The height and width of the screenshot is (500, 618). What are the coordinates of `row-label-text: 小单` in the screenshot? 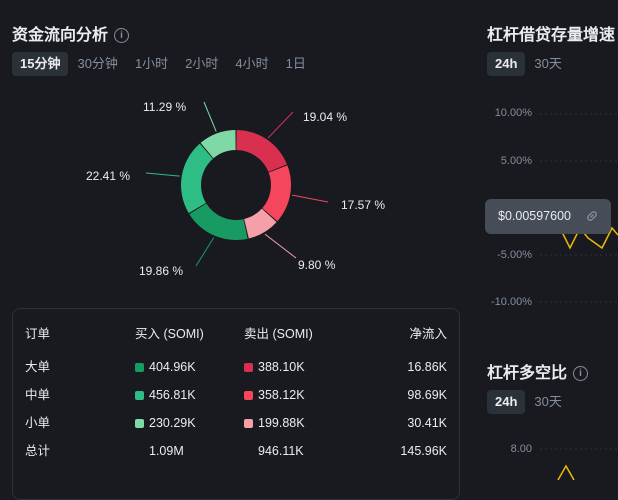 It's located at (38, 423).